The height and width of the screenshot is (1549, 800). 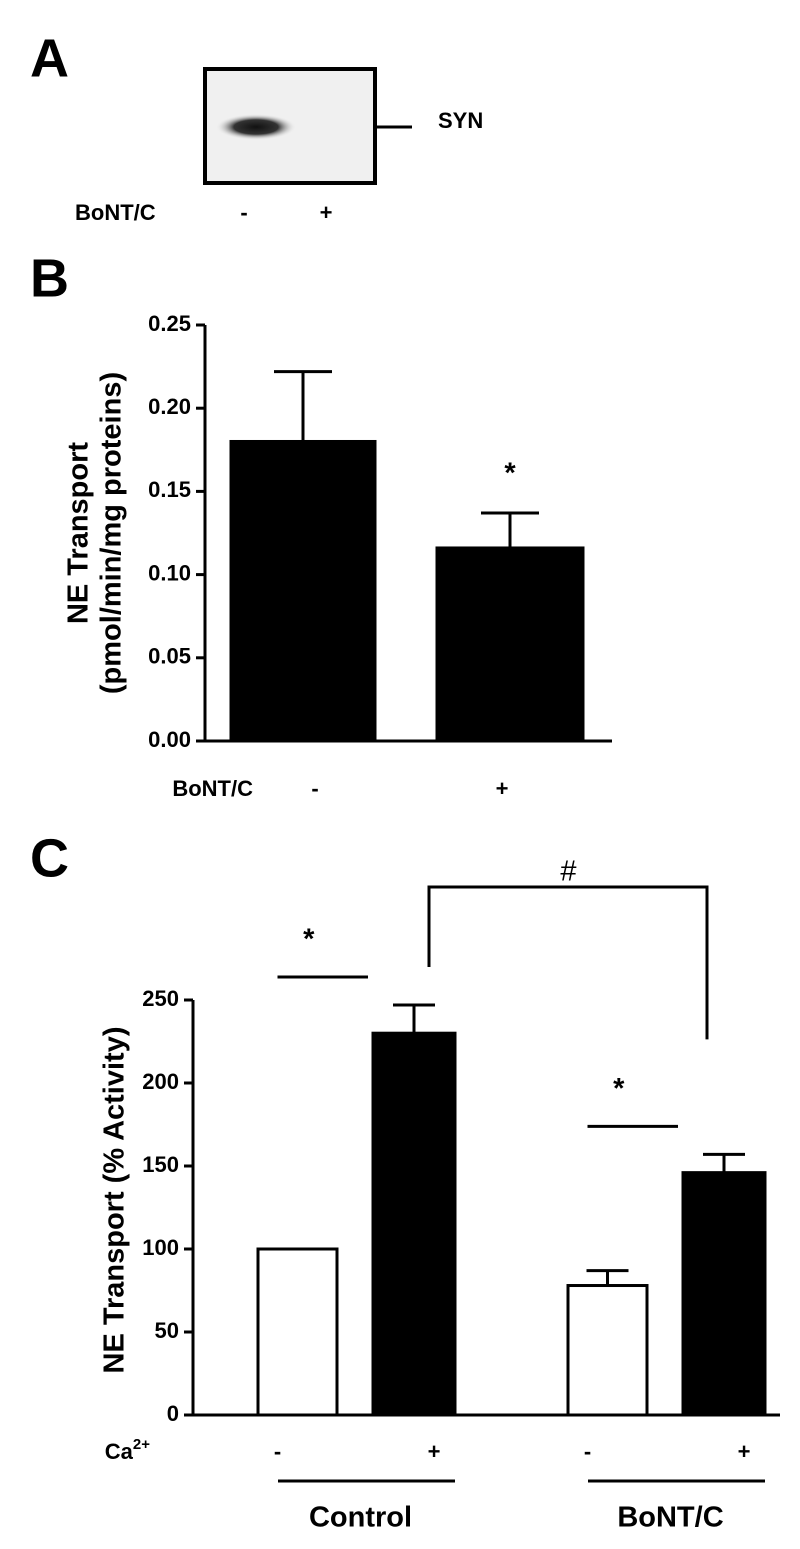 I want to click on treatment-label: BoNT/C, so click(x=115, y=212).